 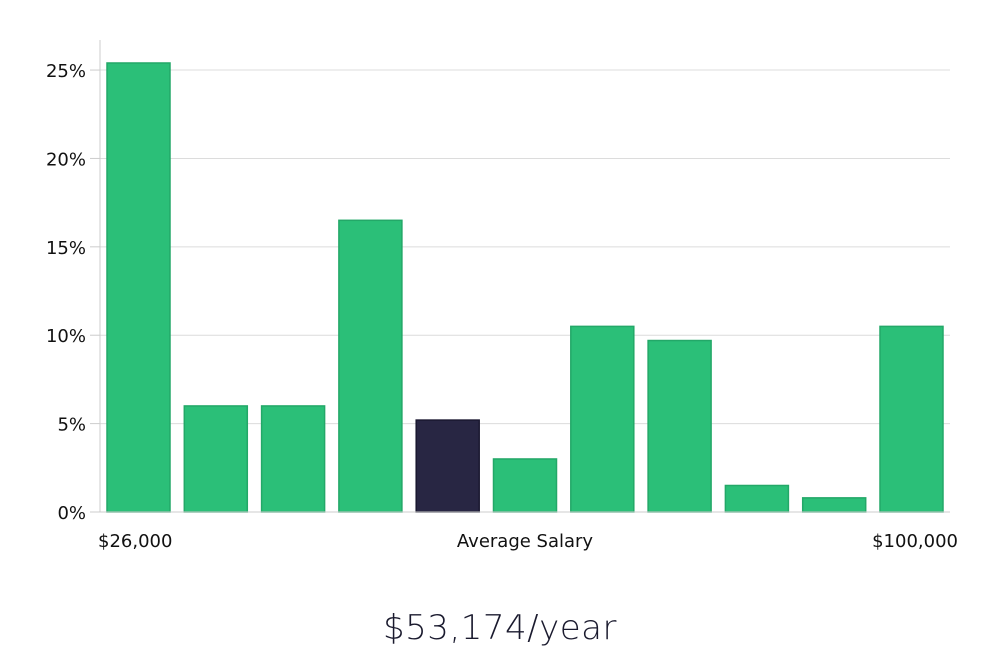 What do you see at coordinates (915, 541) in the screenshot?
I see `x-label-max: $100,000` at bounding box center [915, 541].